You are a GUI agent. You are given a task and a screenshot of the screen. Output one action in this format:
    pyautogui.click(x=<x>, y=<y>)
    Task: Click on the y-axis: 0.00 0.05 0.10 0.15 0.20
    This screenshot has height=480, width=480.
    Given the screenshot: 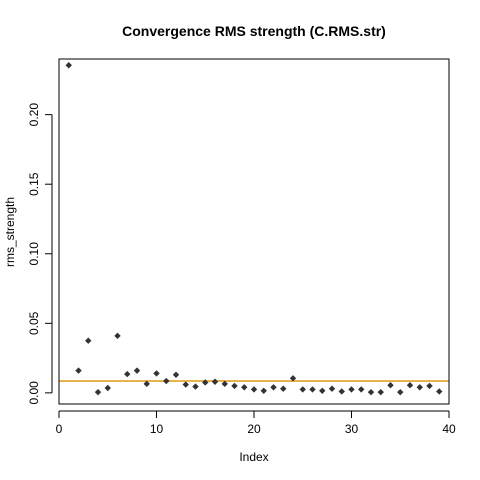 What is the action you would take?
    pyautogui.click(x=40, y=254)
    